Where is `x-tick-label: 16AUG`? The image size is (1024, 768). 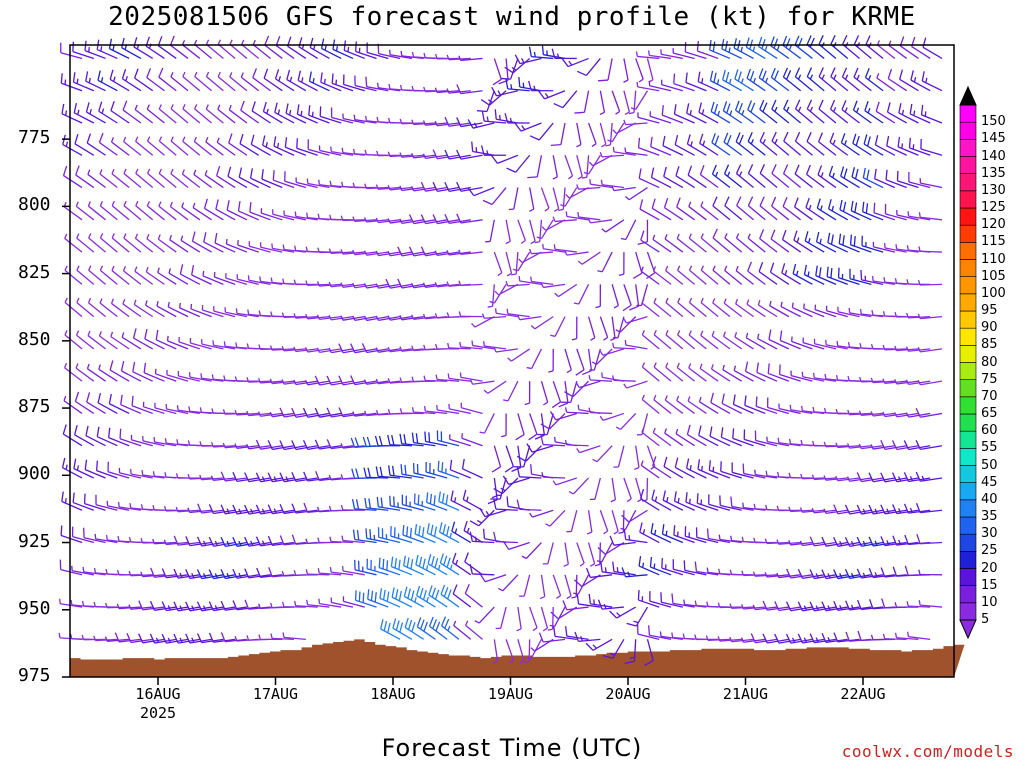 x-tick-label: 16AUG is located at coordinates (158, 694).